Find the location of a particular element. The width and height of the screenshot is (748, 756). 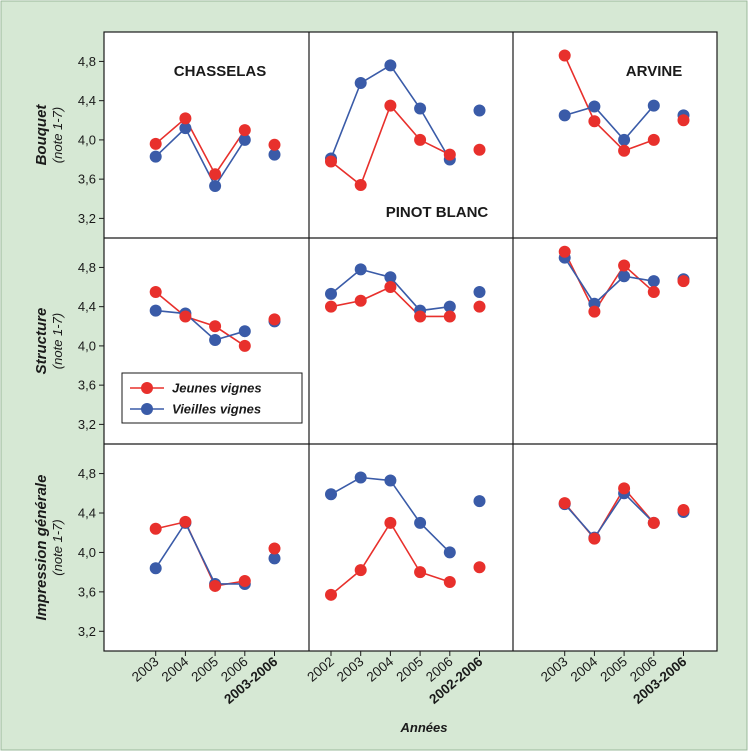

x-axis-title: Années is located at coordinates (424, 727).